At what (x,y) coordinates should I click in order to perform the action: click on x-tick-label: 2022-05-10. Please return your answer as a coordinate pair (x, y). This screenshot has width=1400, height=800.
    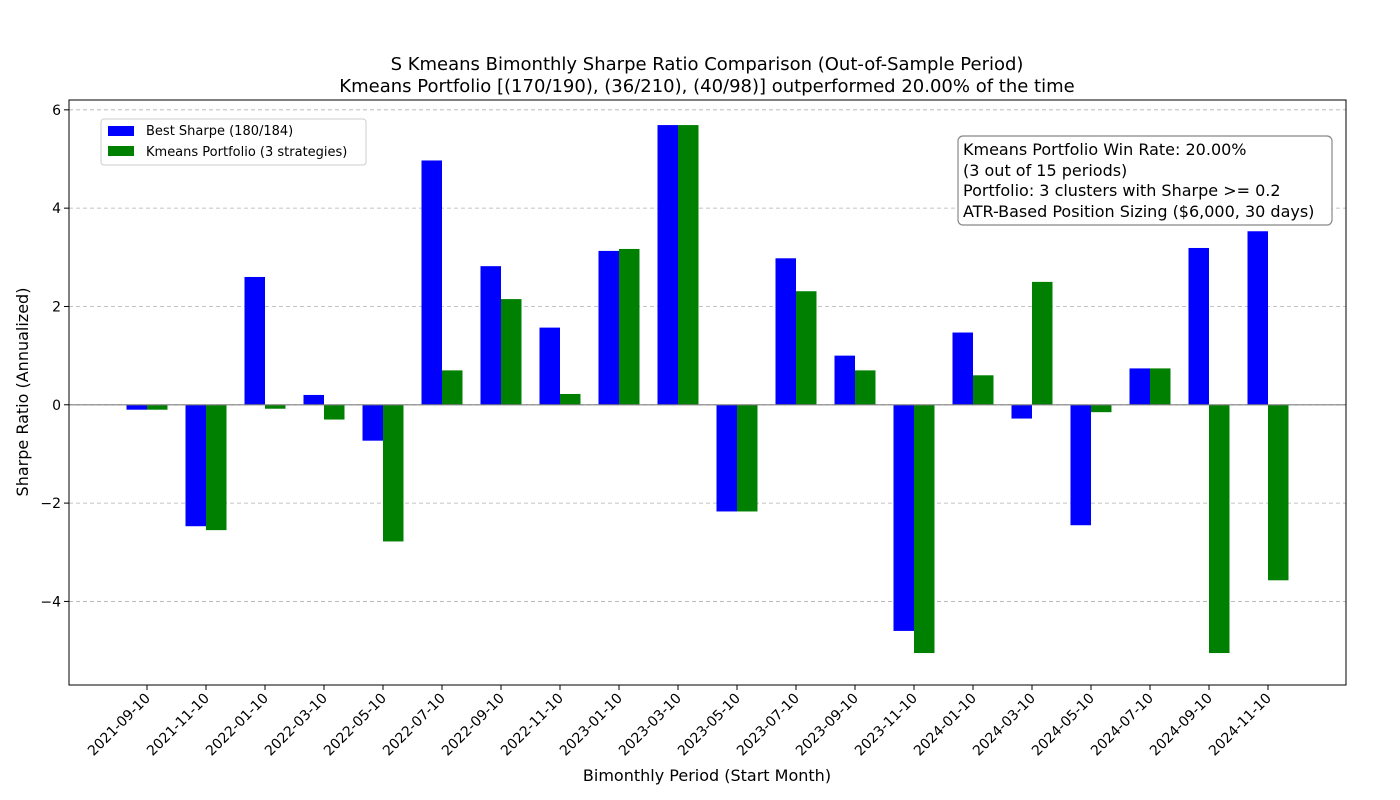
    Looking at the image, I should click on (355, 725).